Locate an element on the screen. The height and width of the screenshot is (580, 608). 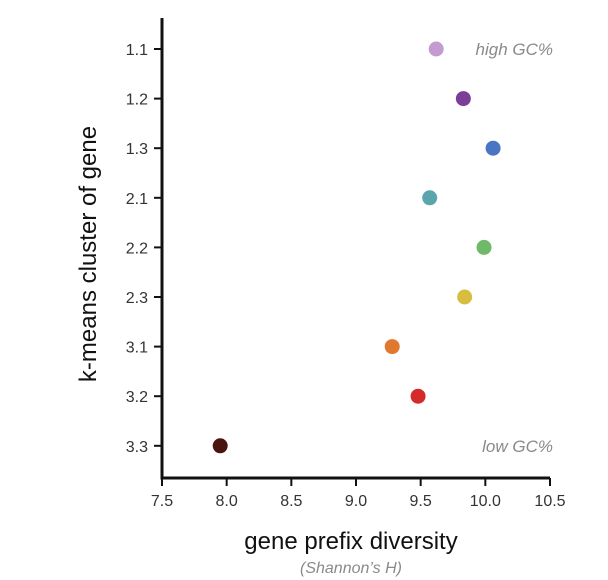
y-tick-label: 3.2 is located at coordinates (137, 397).